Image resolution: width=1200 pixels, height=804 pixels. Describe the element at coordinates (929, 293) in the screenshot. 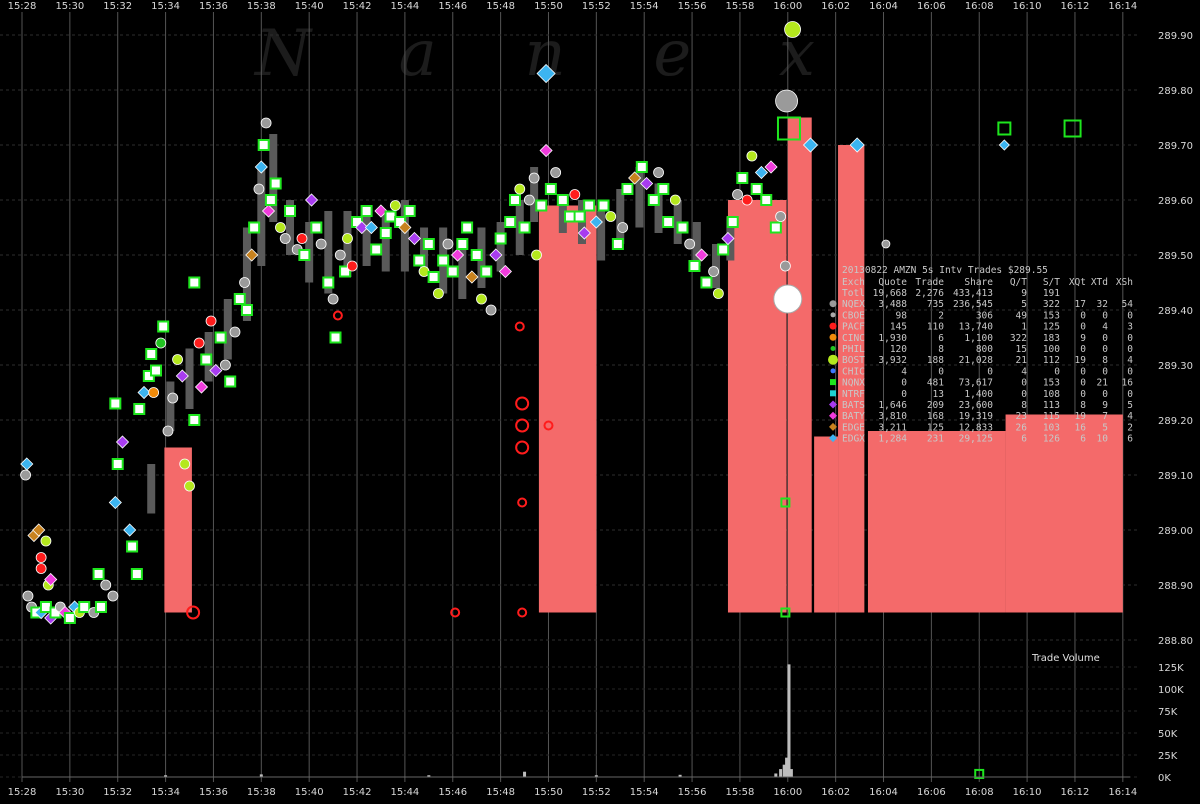

I see `stats-cell: 2,276` at that location.